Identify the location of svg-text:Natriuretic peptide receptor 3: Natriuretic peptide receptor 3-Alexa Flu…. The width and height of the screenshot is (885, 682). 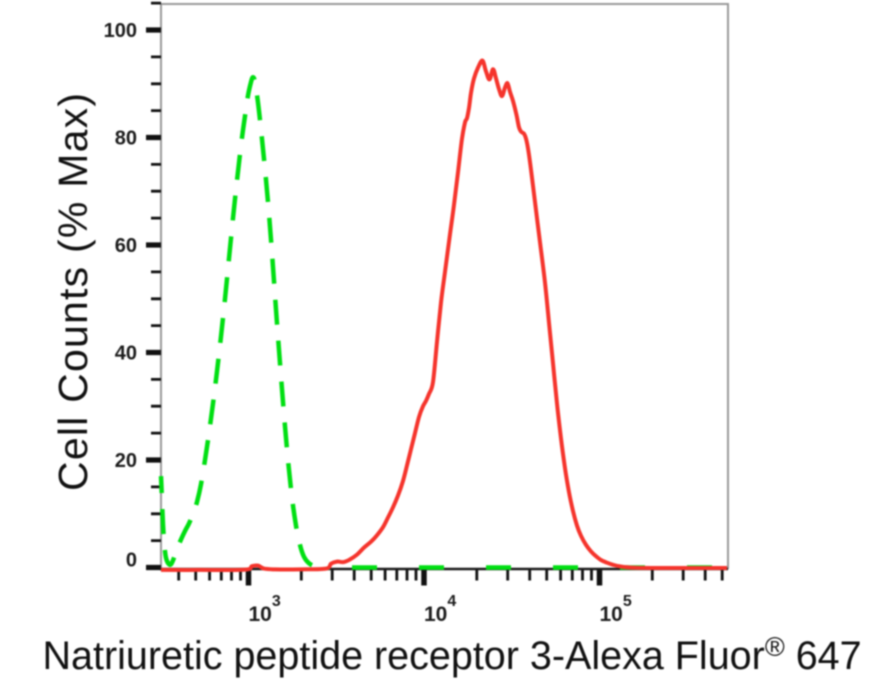
(452, 655).